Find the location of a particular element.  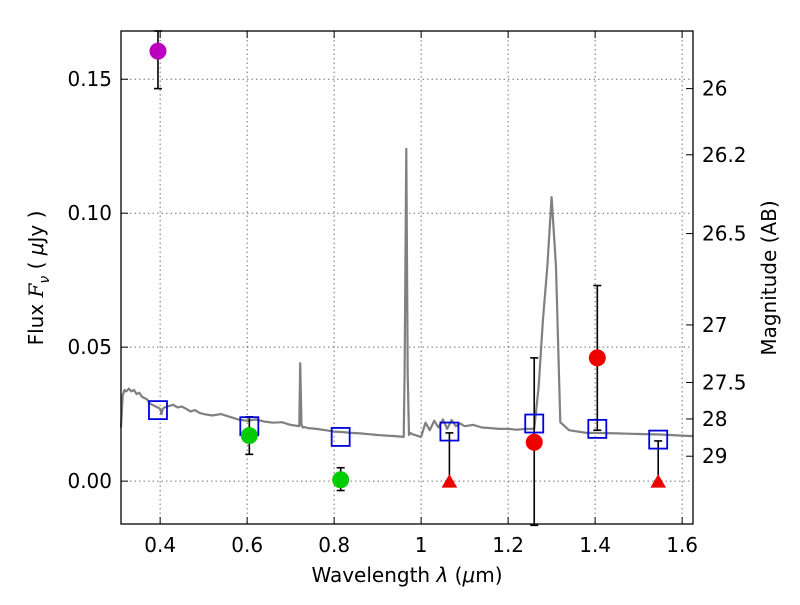

y2-tick-label: 28 is located at coordinates (714, 419).